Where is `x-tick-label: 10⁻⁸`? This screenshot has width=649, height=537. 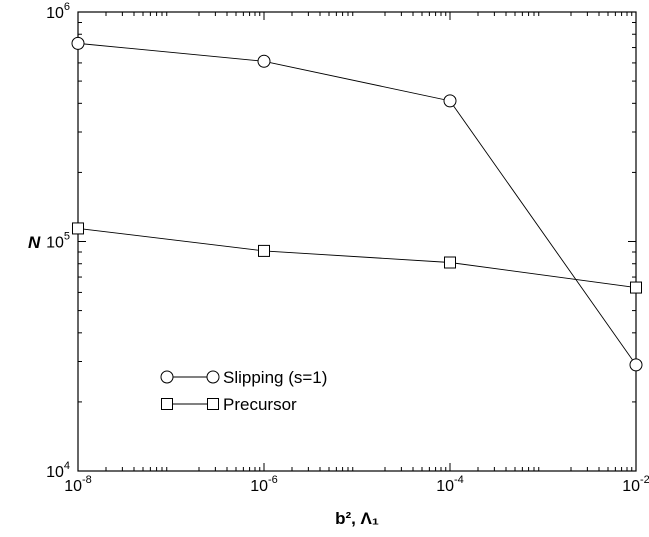
x-tick-label: 10⁻⁸ is located at coordinates (78, 484).